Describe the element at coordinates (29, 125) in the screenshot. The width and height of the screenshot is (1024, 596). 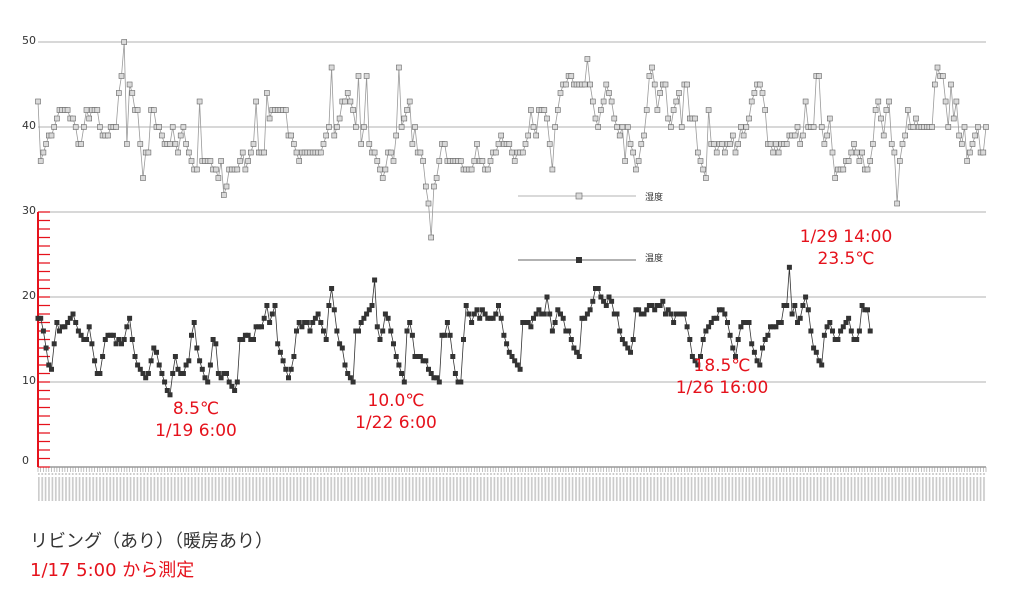
I see `y-tick-label: 40` at that location.